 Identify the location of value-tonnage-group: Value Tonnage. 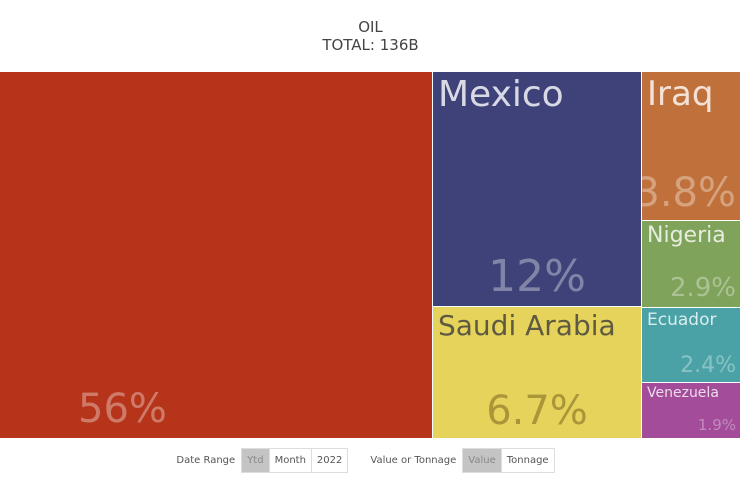
(508, 460).